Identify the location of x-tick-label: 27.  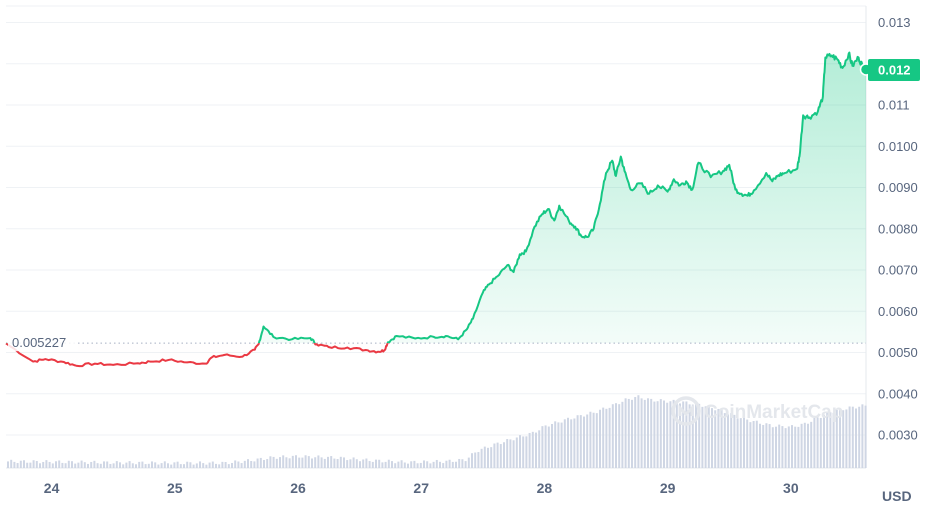
(421, 488).